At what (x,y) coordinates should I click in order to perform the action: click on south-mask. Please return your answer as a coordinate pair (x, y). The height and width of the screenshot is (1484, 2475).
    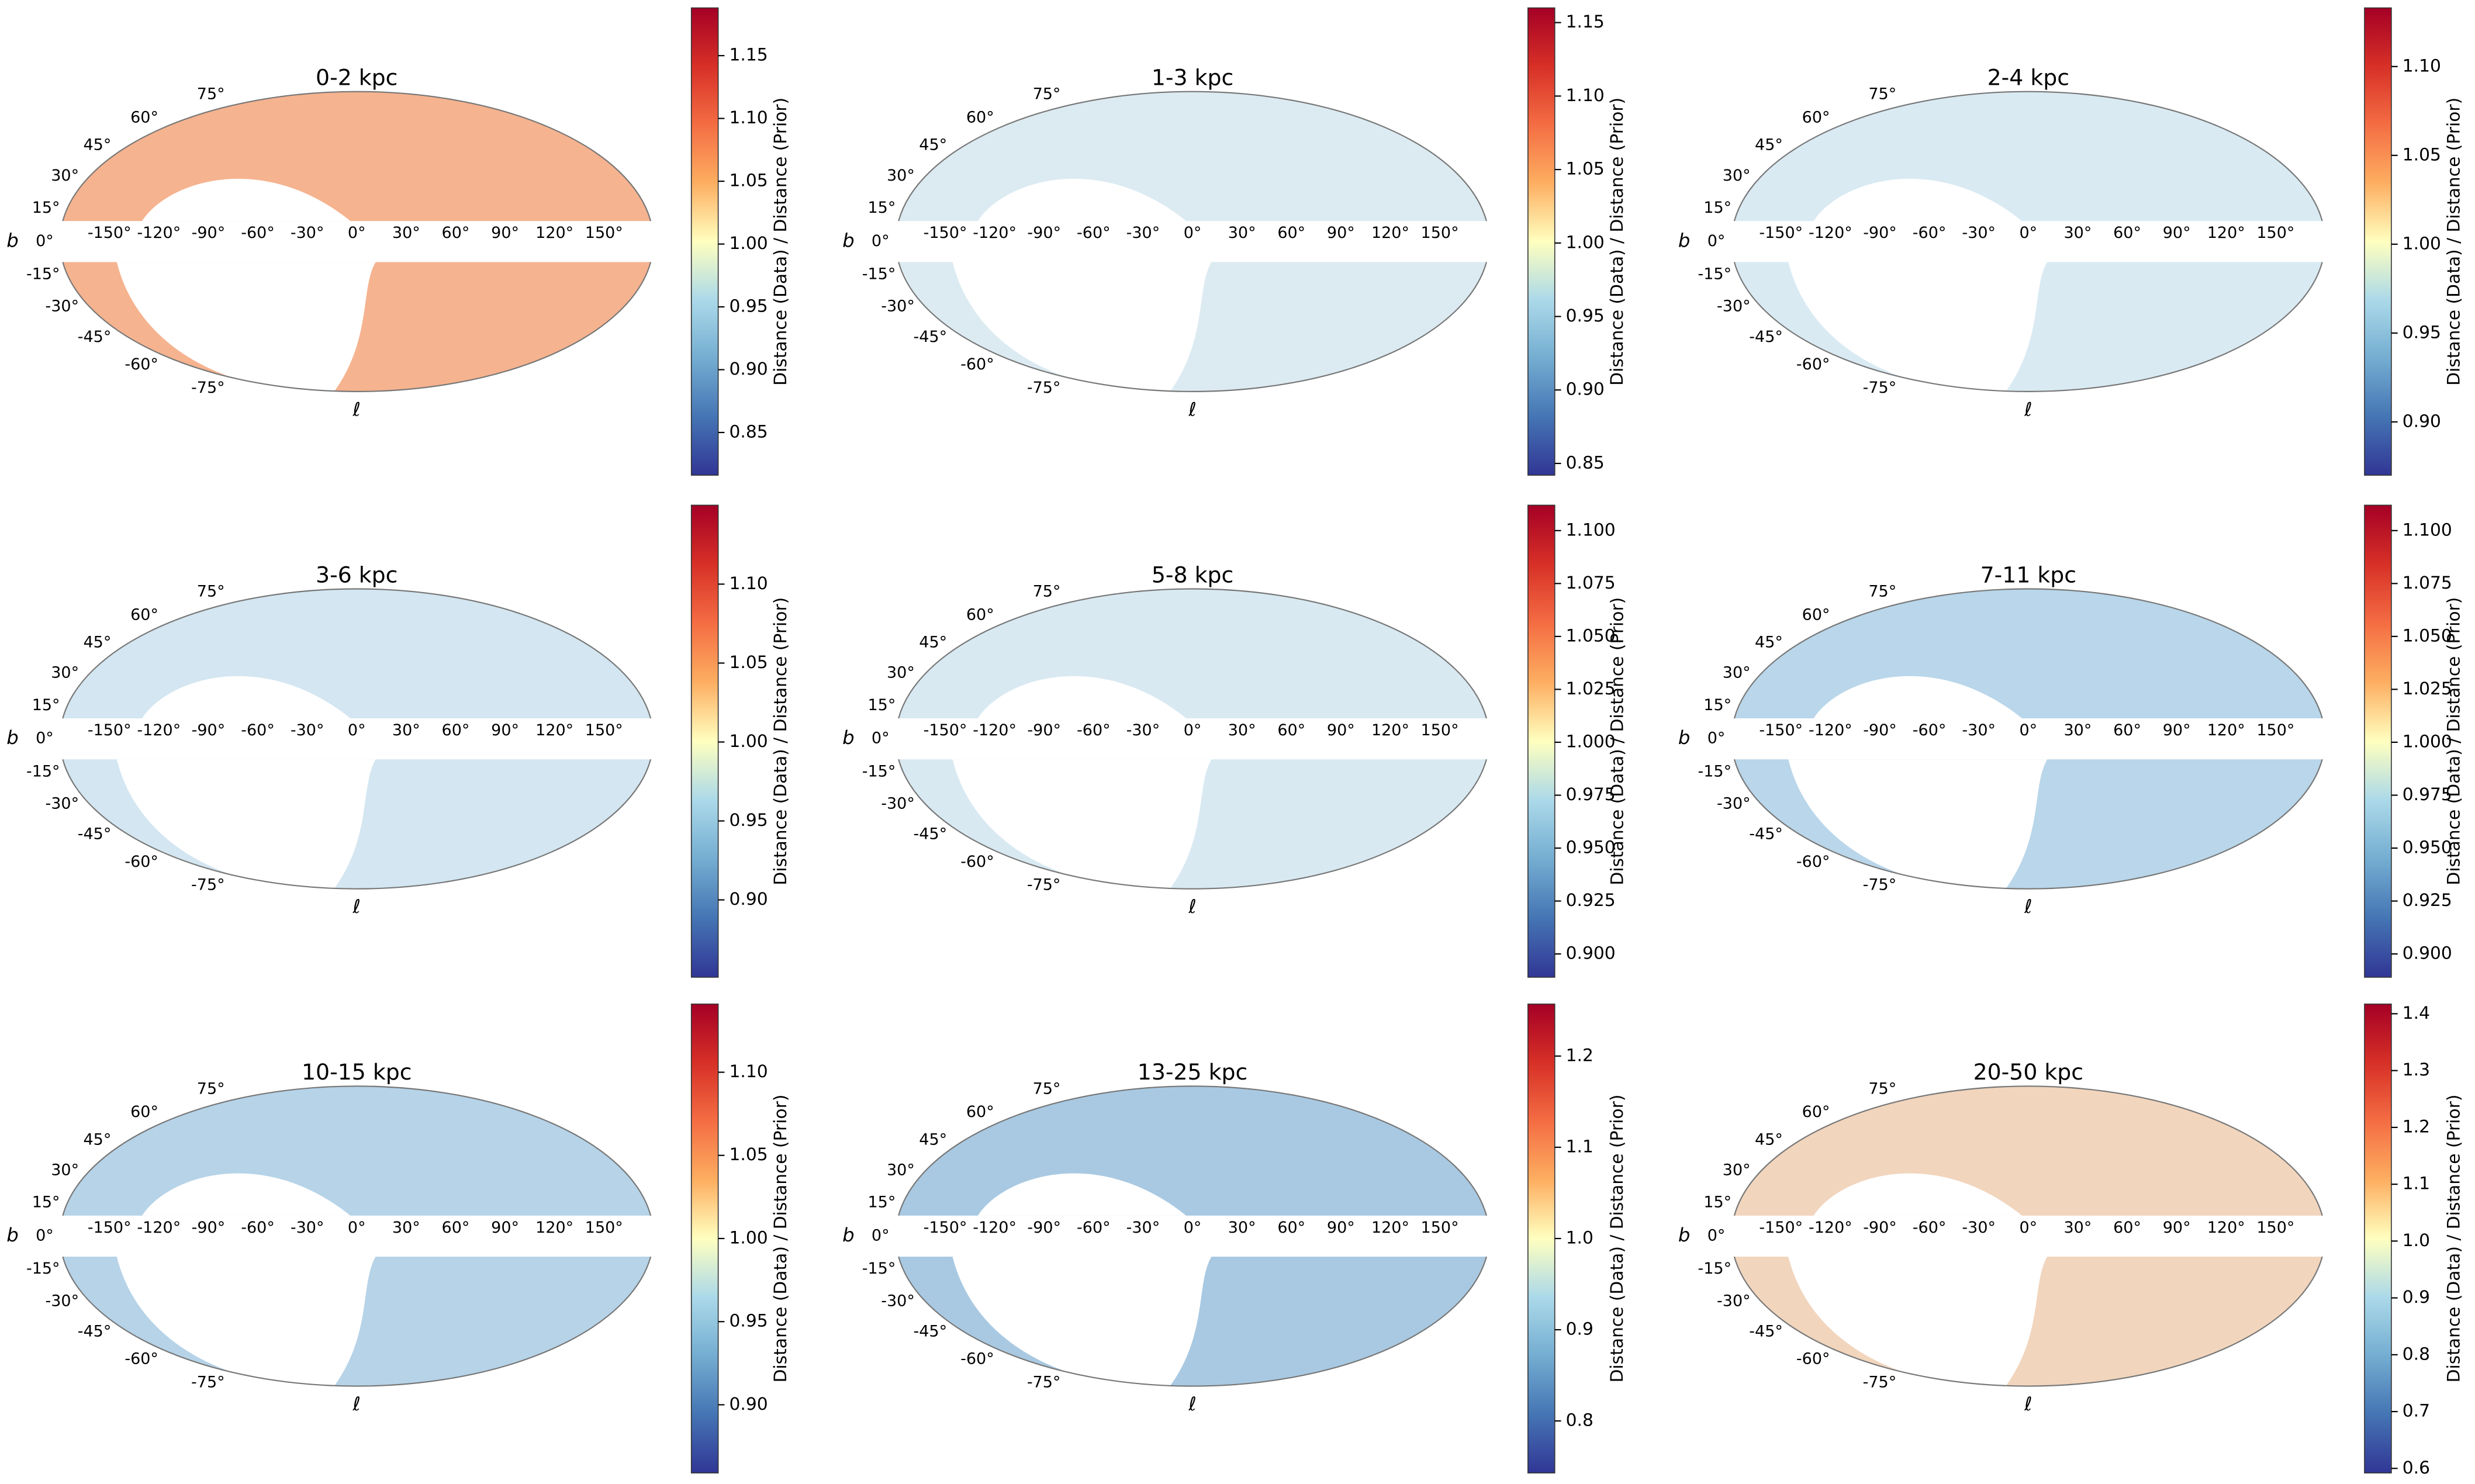
    Looking at the image, I should click on (1082, 1322).